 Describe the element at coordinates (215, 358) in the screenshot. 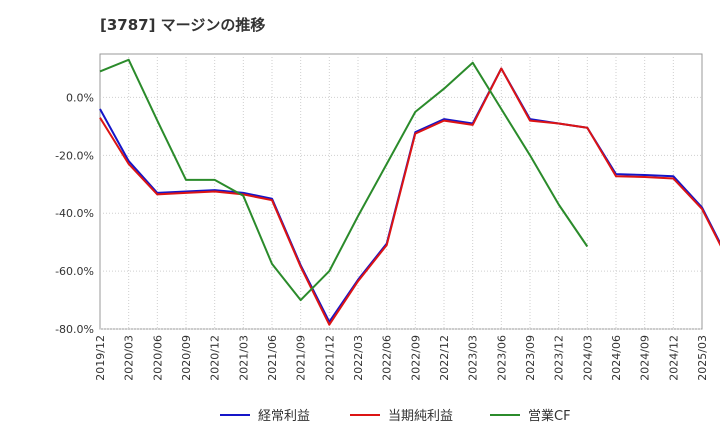

I see `x-tick-label: 2020/12` at that location.